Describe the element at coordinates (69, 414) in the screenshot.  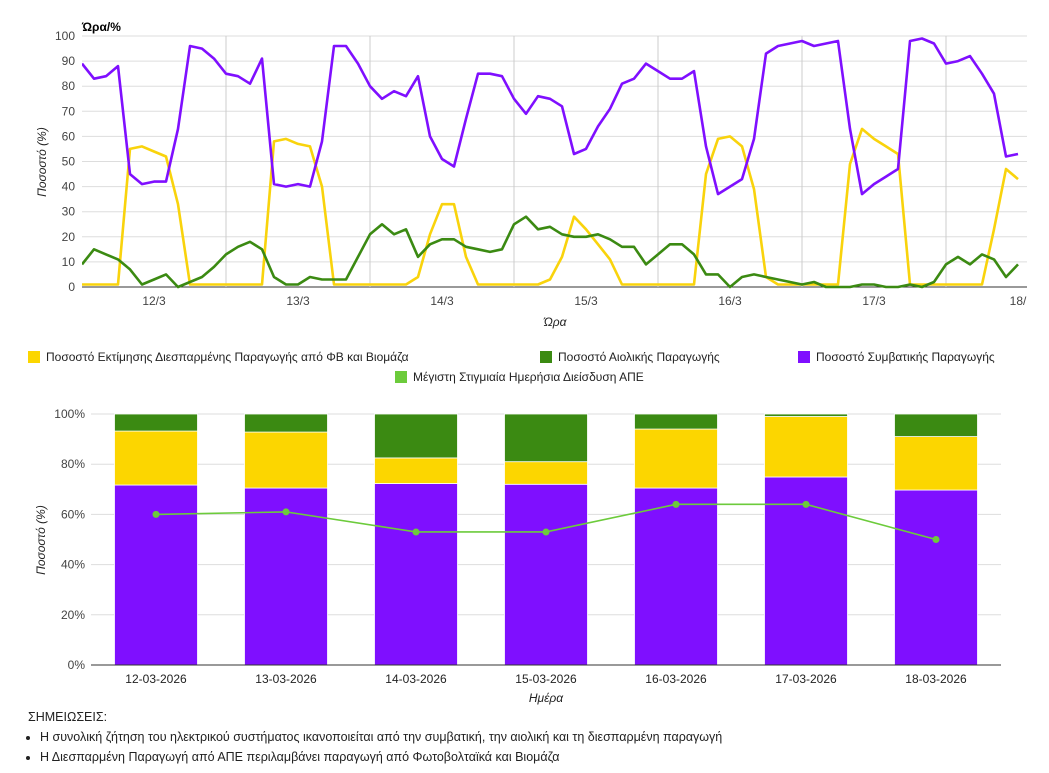
I see `y-tick-label: 100%` at that location.